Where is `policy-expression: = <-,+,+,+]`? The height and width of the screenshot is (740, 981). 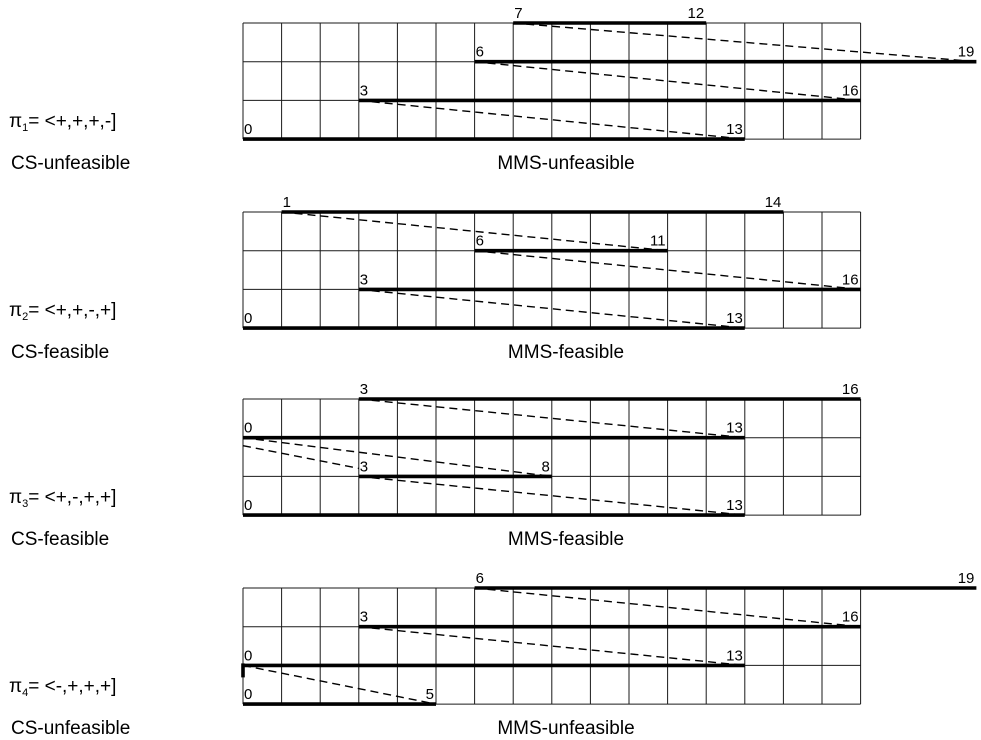
policy-expression: = <-,+,+,+] is located at coordinates (72, 686).